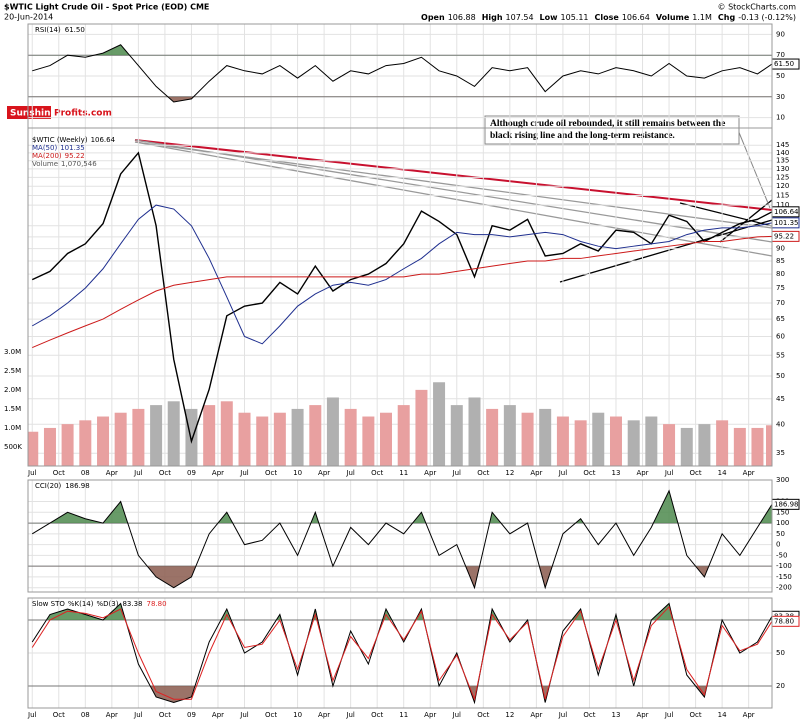  What do you see at coordinates (492, 17) in the screenshot?
I see `quote-label: High` at bounding box center [492, 17].